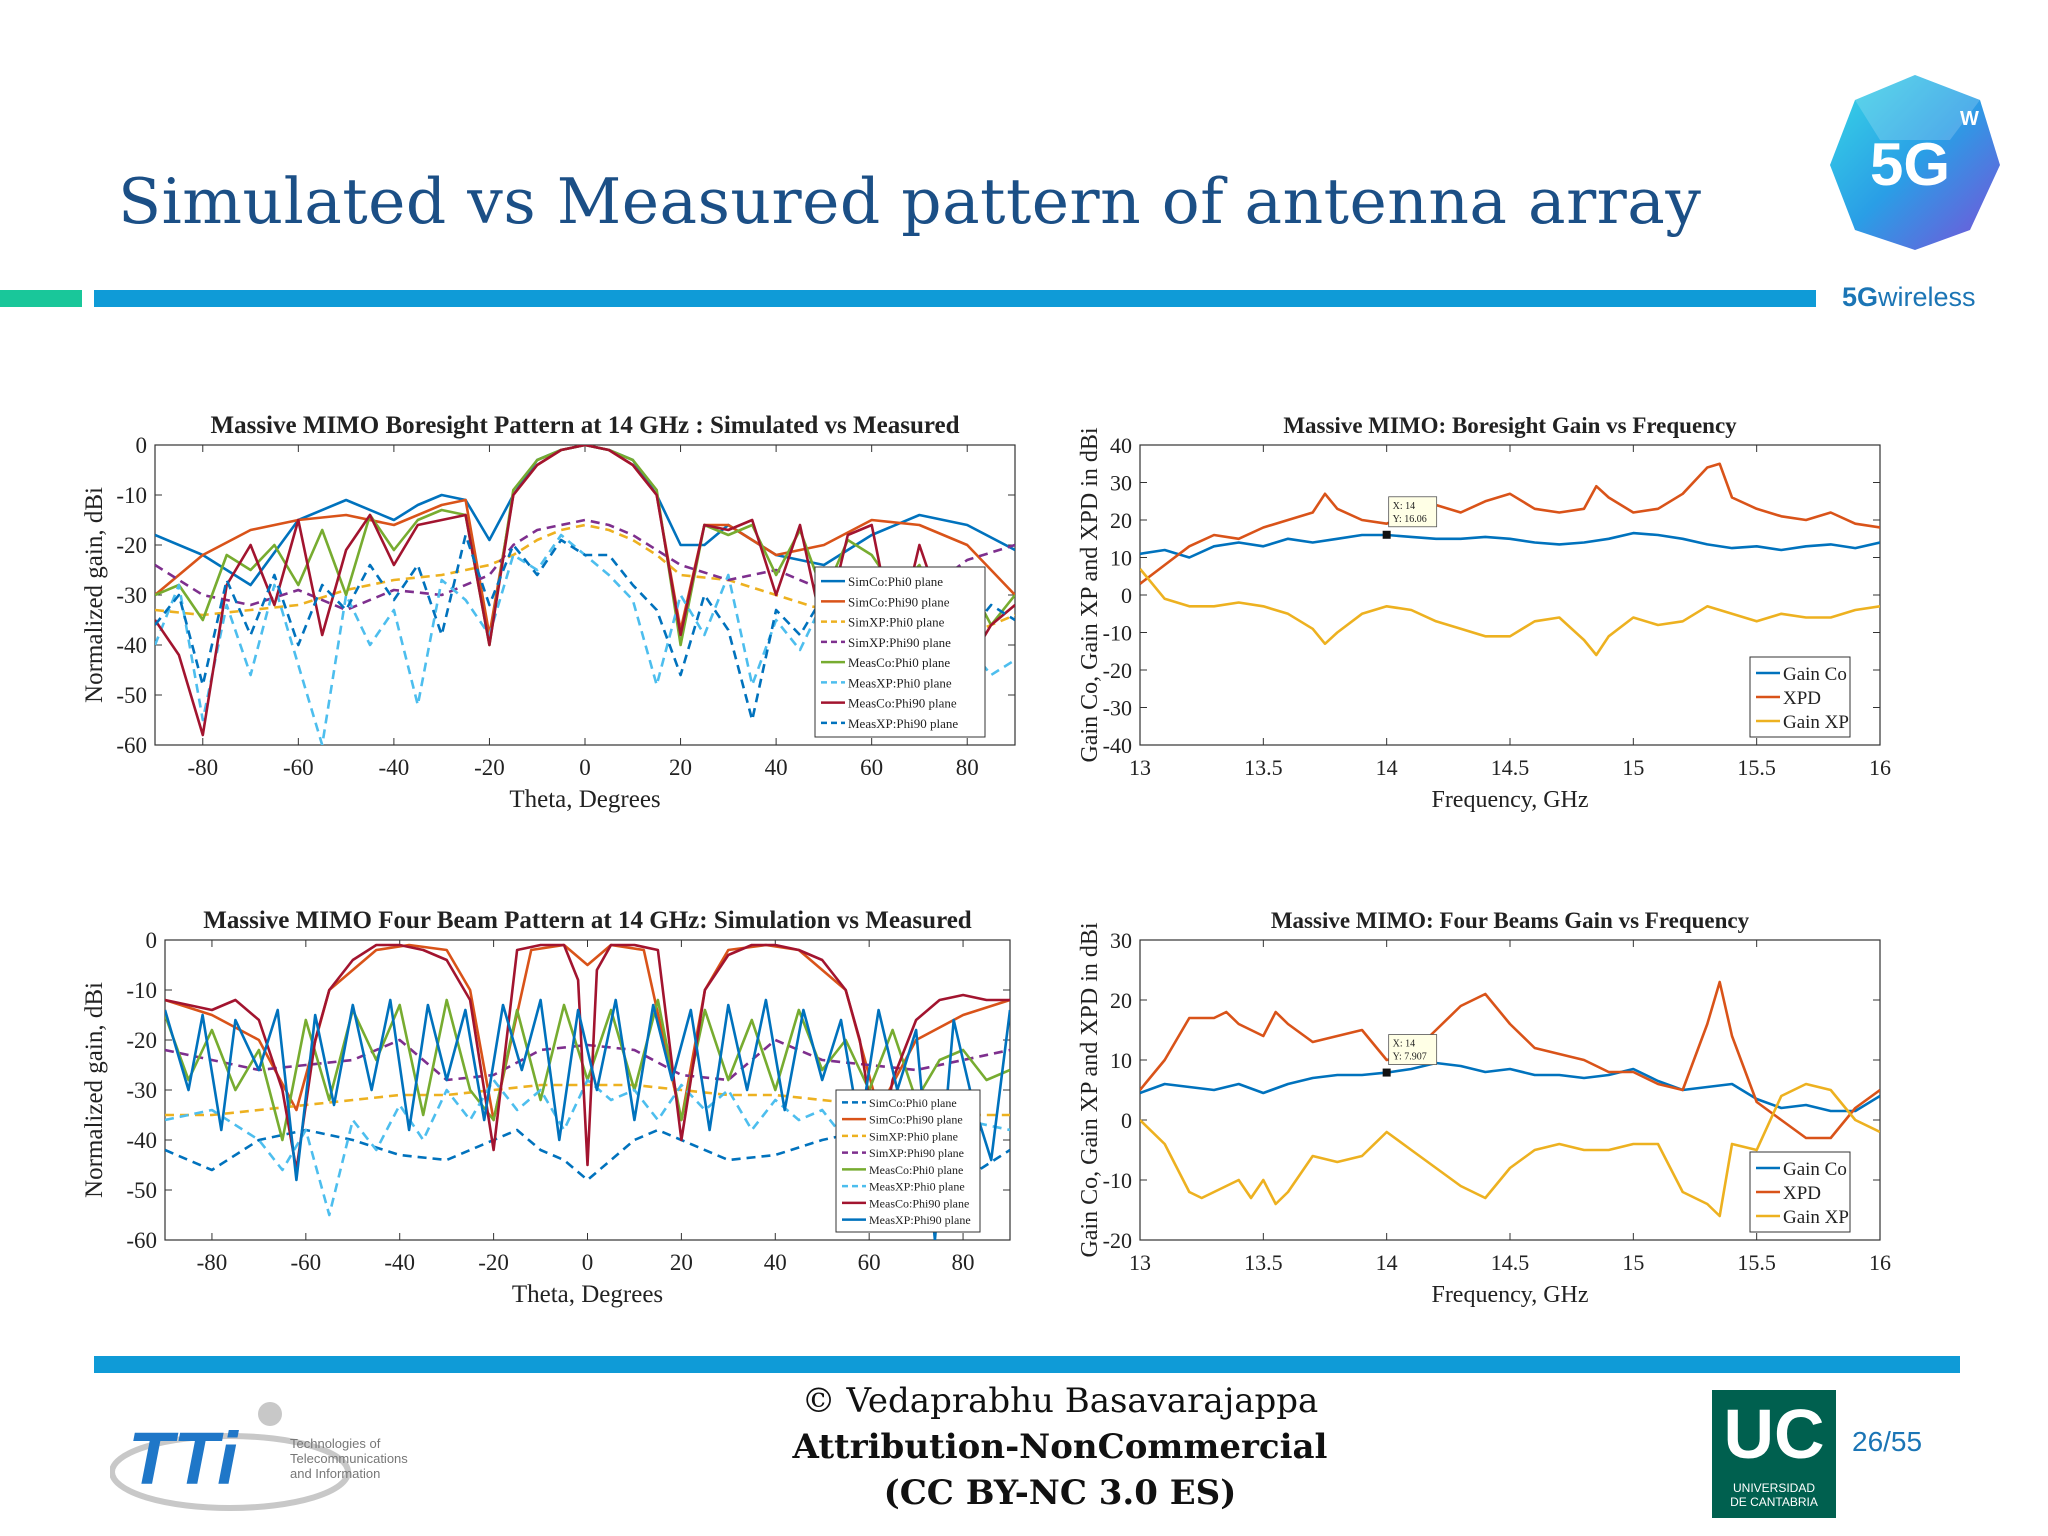 This screenshot has height=1536, width=2048. Describe the element at coordinates (913, 1103) in the screenshot. I see `legend-label: SimCo:Phi0 plane` at that location.